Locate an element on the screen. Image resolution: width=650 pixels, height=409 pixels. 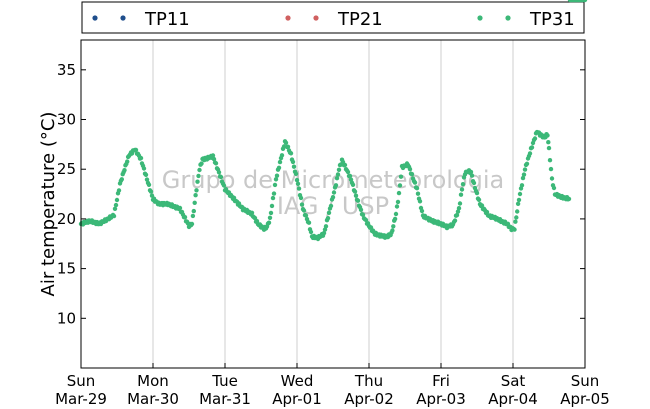
y-tick-label: 20 is located at coordinates (66, 219).